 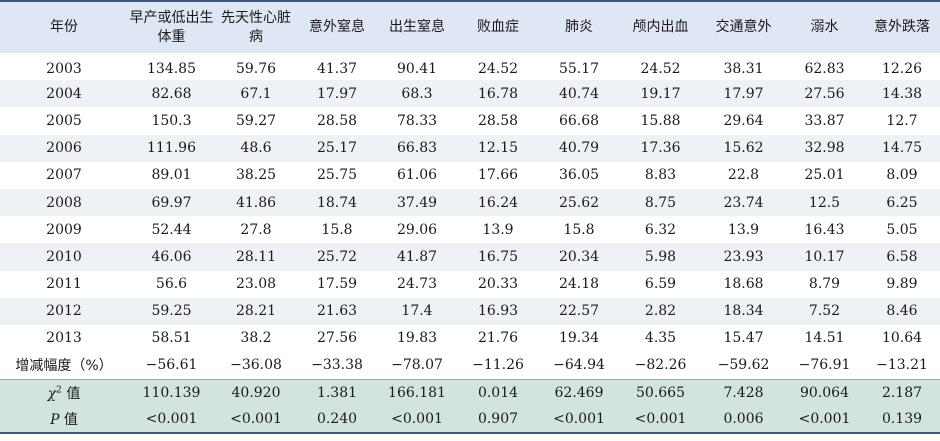 I want to click on table-cell: 59.27, so click(x=256, y=120).